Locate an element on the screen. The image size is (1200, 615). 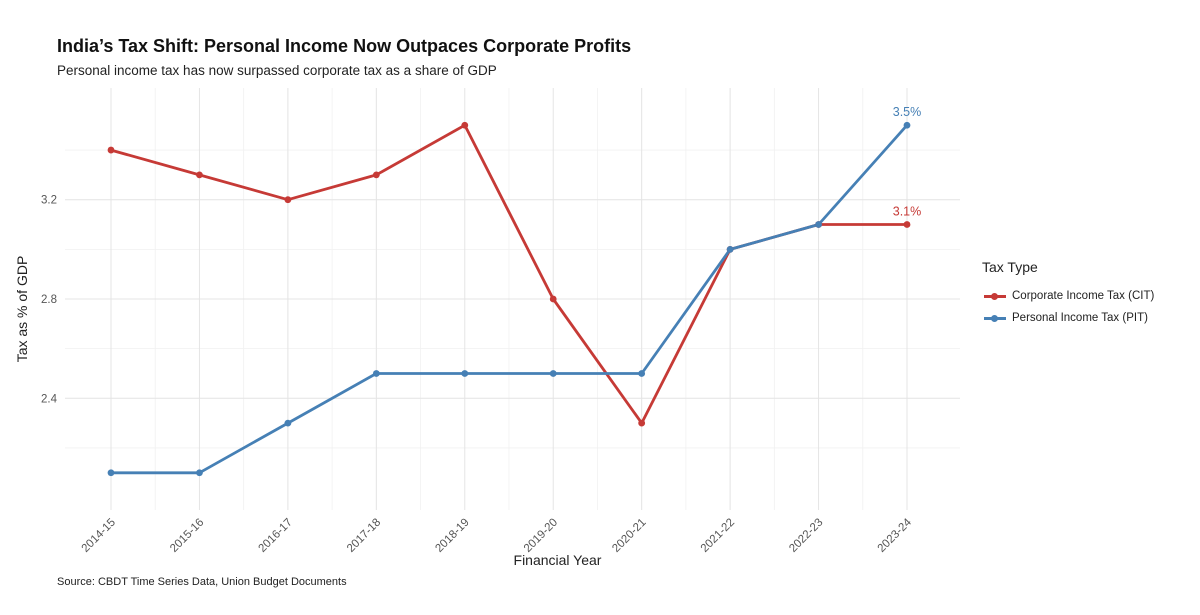
legend-key-cit is located at coordinates (995, 296).